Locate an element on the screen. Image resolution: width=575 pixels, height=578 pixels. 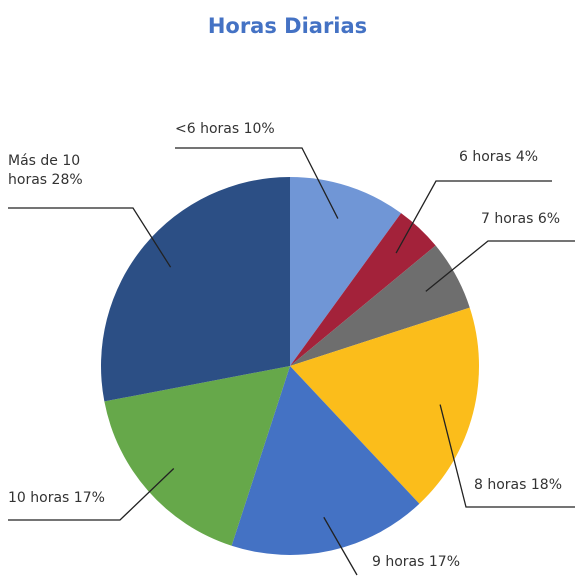
slice-label: Más de 10 horas 28% is located at coordinates (58, 171).